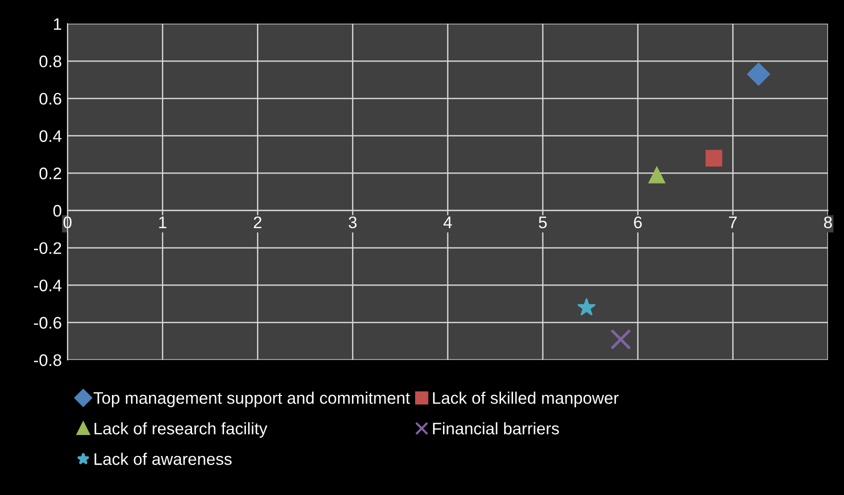 Image resolution: width=844 pixels, height=495 pixels. What do you see at coordinates (258, 222) in the screenshot?
I see `x-tick-label: 2` at bounding box center [258, 222].